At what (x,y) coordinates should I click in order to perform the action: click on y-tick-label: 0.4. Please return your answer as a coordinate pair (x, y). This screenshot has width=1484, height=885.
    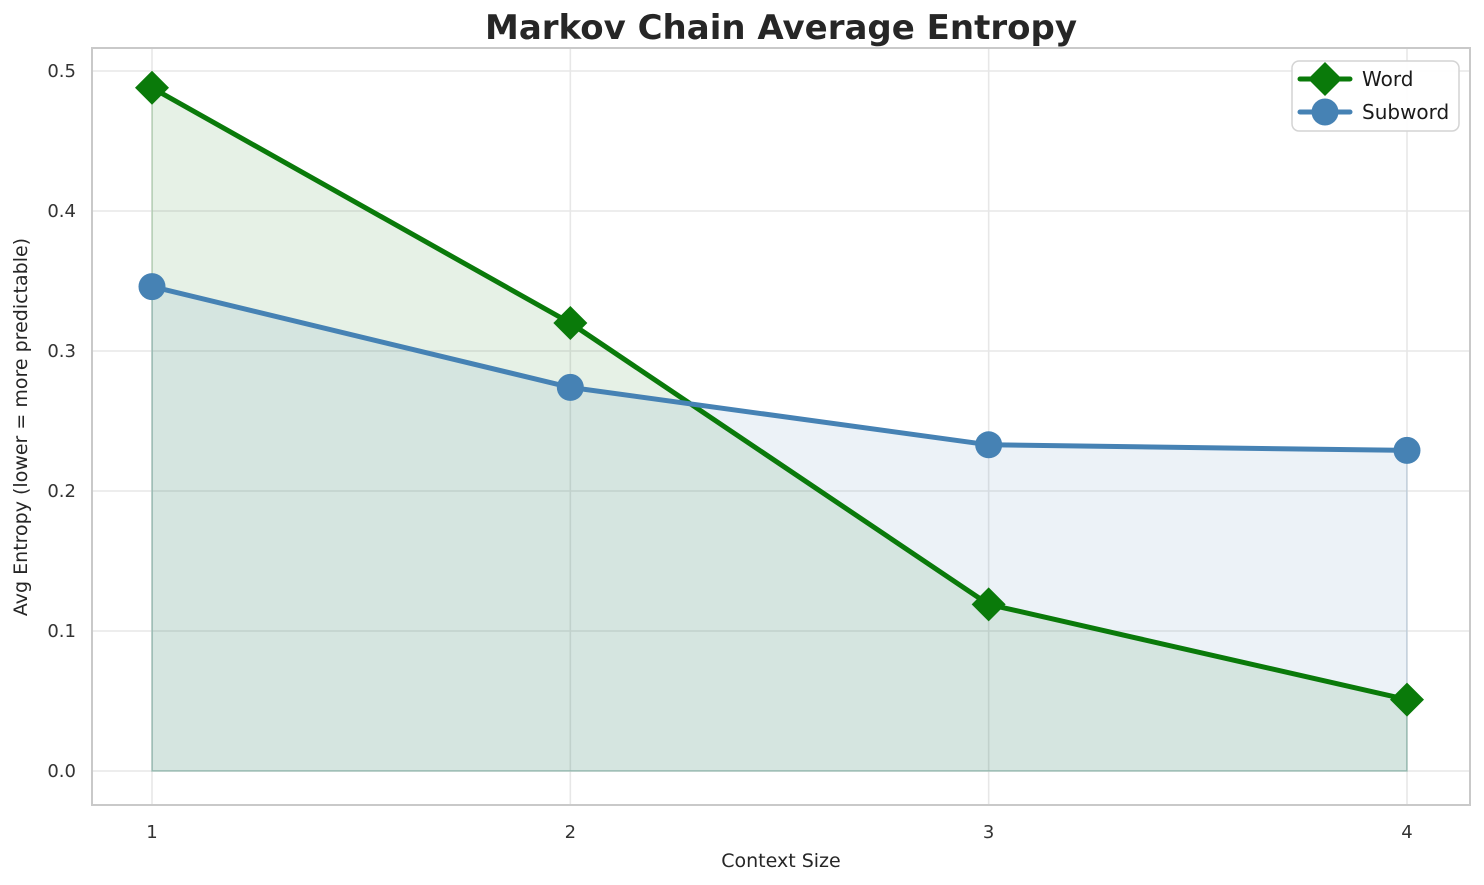
    Looking at the image, I should click on (61, 211).